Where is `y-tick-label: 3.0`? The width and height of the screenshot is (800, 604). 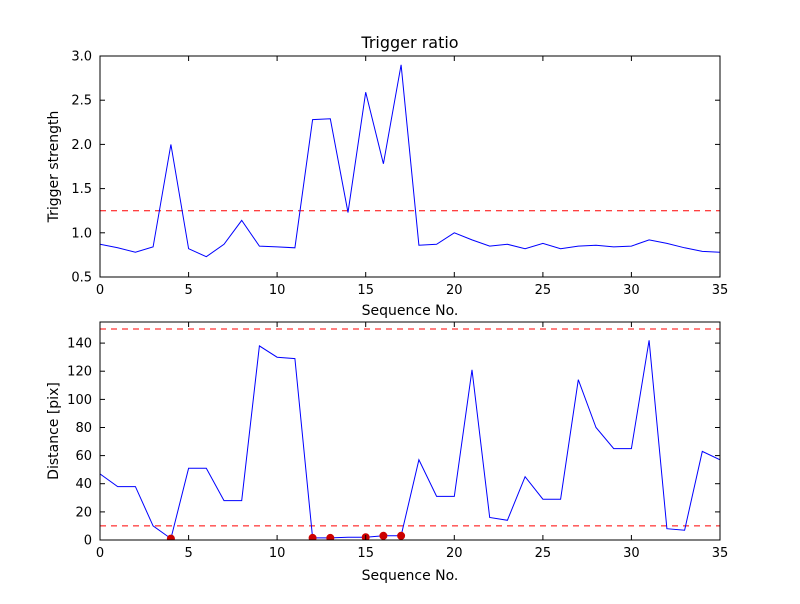 y-tick-label: 3.0 is located at coordinates (81, 57).